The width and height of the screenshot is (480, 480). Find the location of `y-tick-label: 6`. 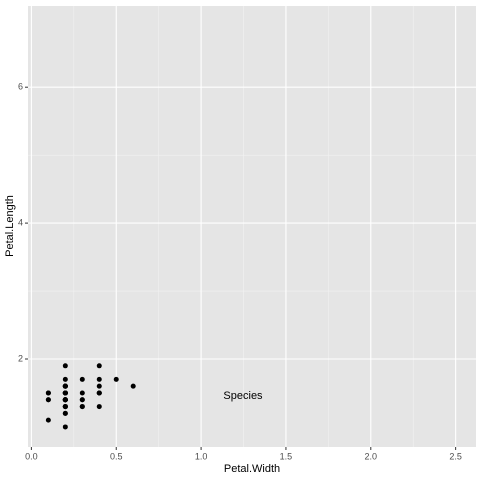

y-tick-label: 6 is located at coordinates (20, 87).